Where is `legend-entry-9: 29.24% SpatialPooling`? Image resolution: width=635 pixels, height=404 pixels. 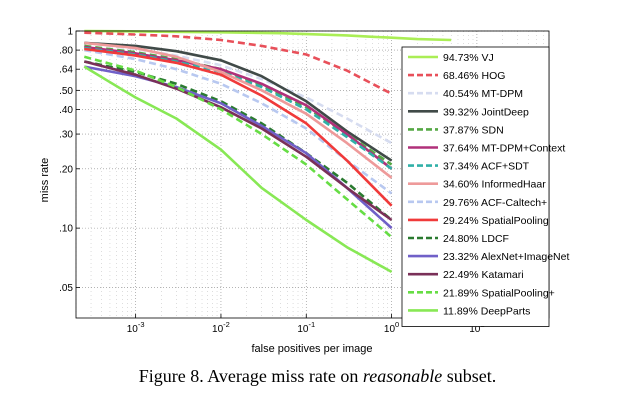 legend-entry-9: 29.24% SpatialPooling is located at coordinates (496, 221).